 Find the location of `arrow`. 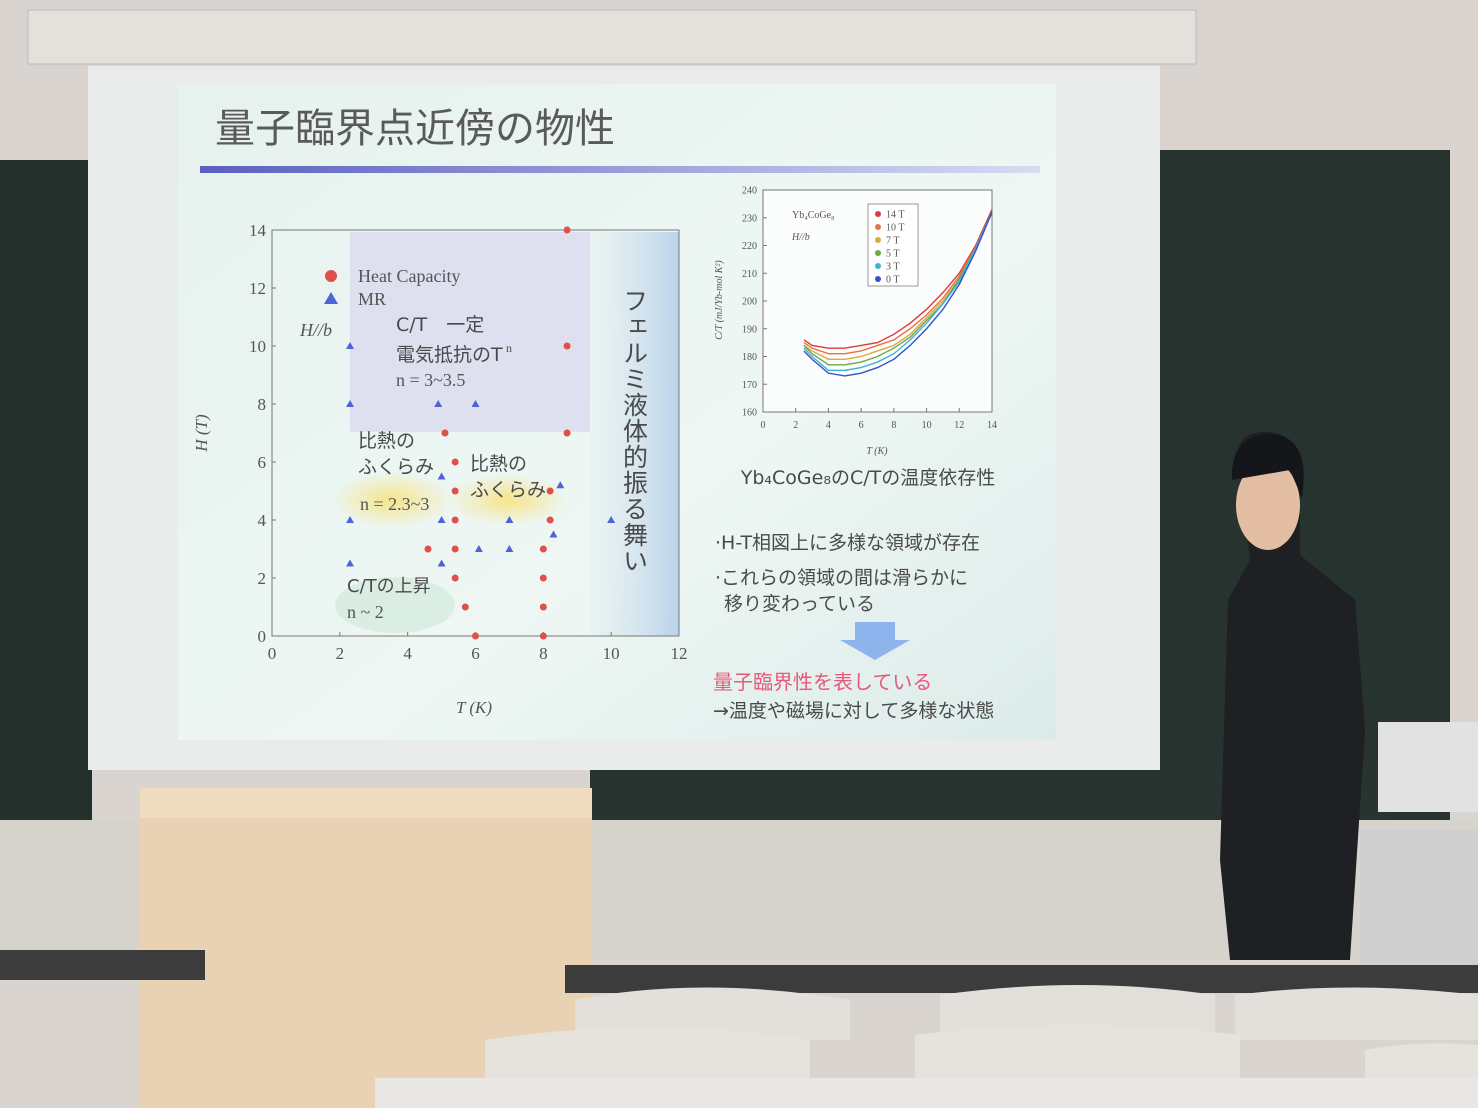

arrow is located at coordinates (875, 641).